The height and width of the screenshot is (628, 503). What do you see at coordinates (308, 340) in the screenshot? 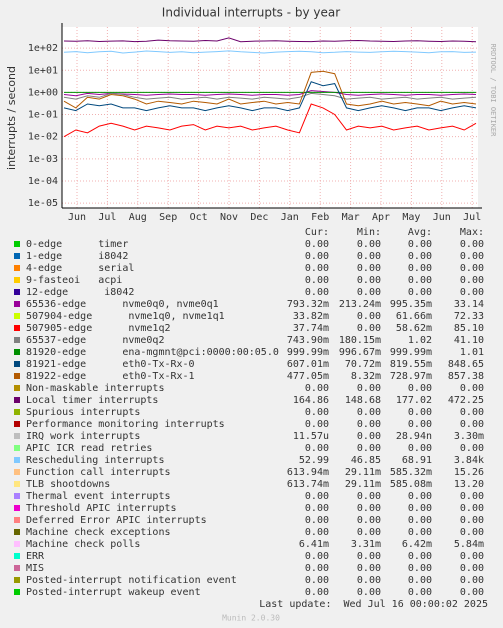
I see `legend-stat: 743.90m` at bounding box center [308, 340].